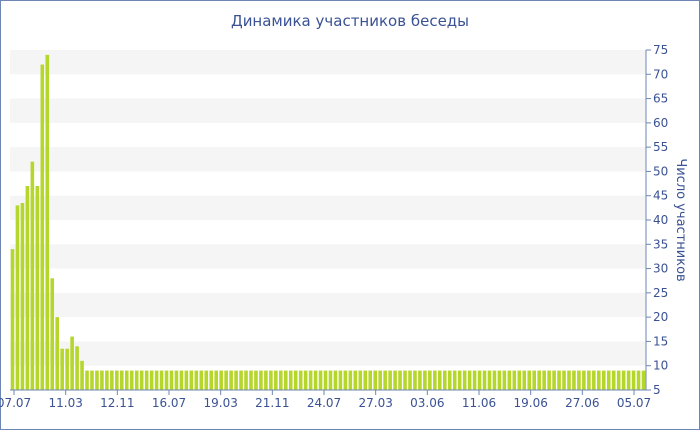 The image size is (700, 430). Describe the element at coordinates (660, 366) in the screenshot. I see `y-tick-label: 10` at that location.